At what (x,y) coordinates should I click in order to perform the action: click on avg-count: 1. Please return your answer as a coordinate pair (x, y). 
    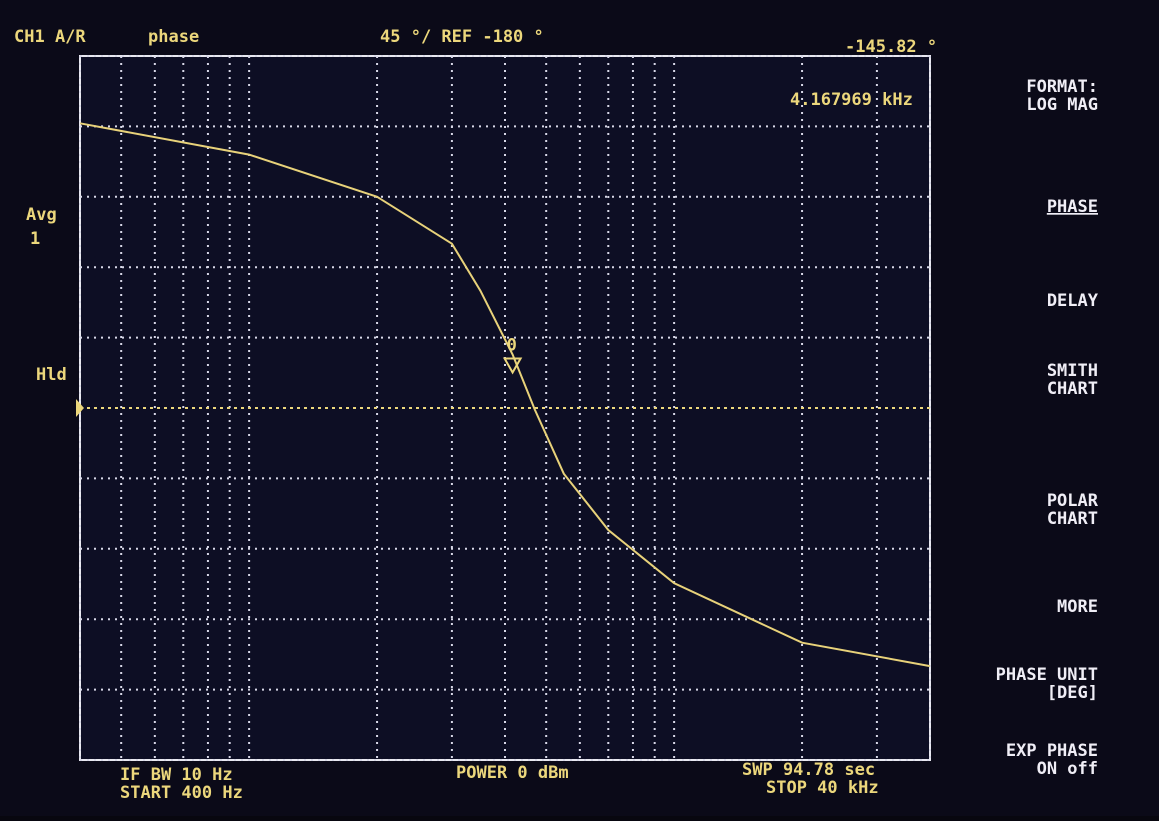
    Looking at the image, I should click on (35, 239).